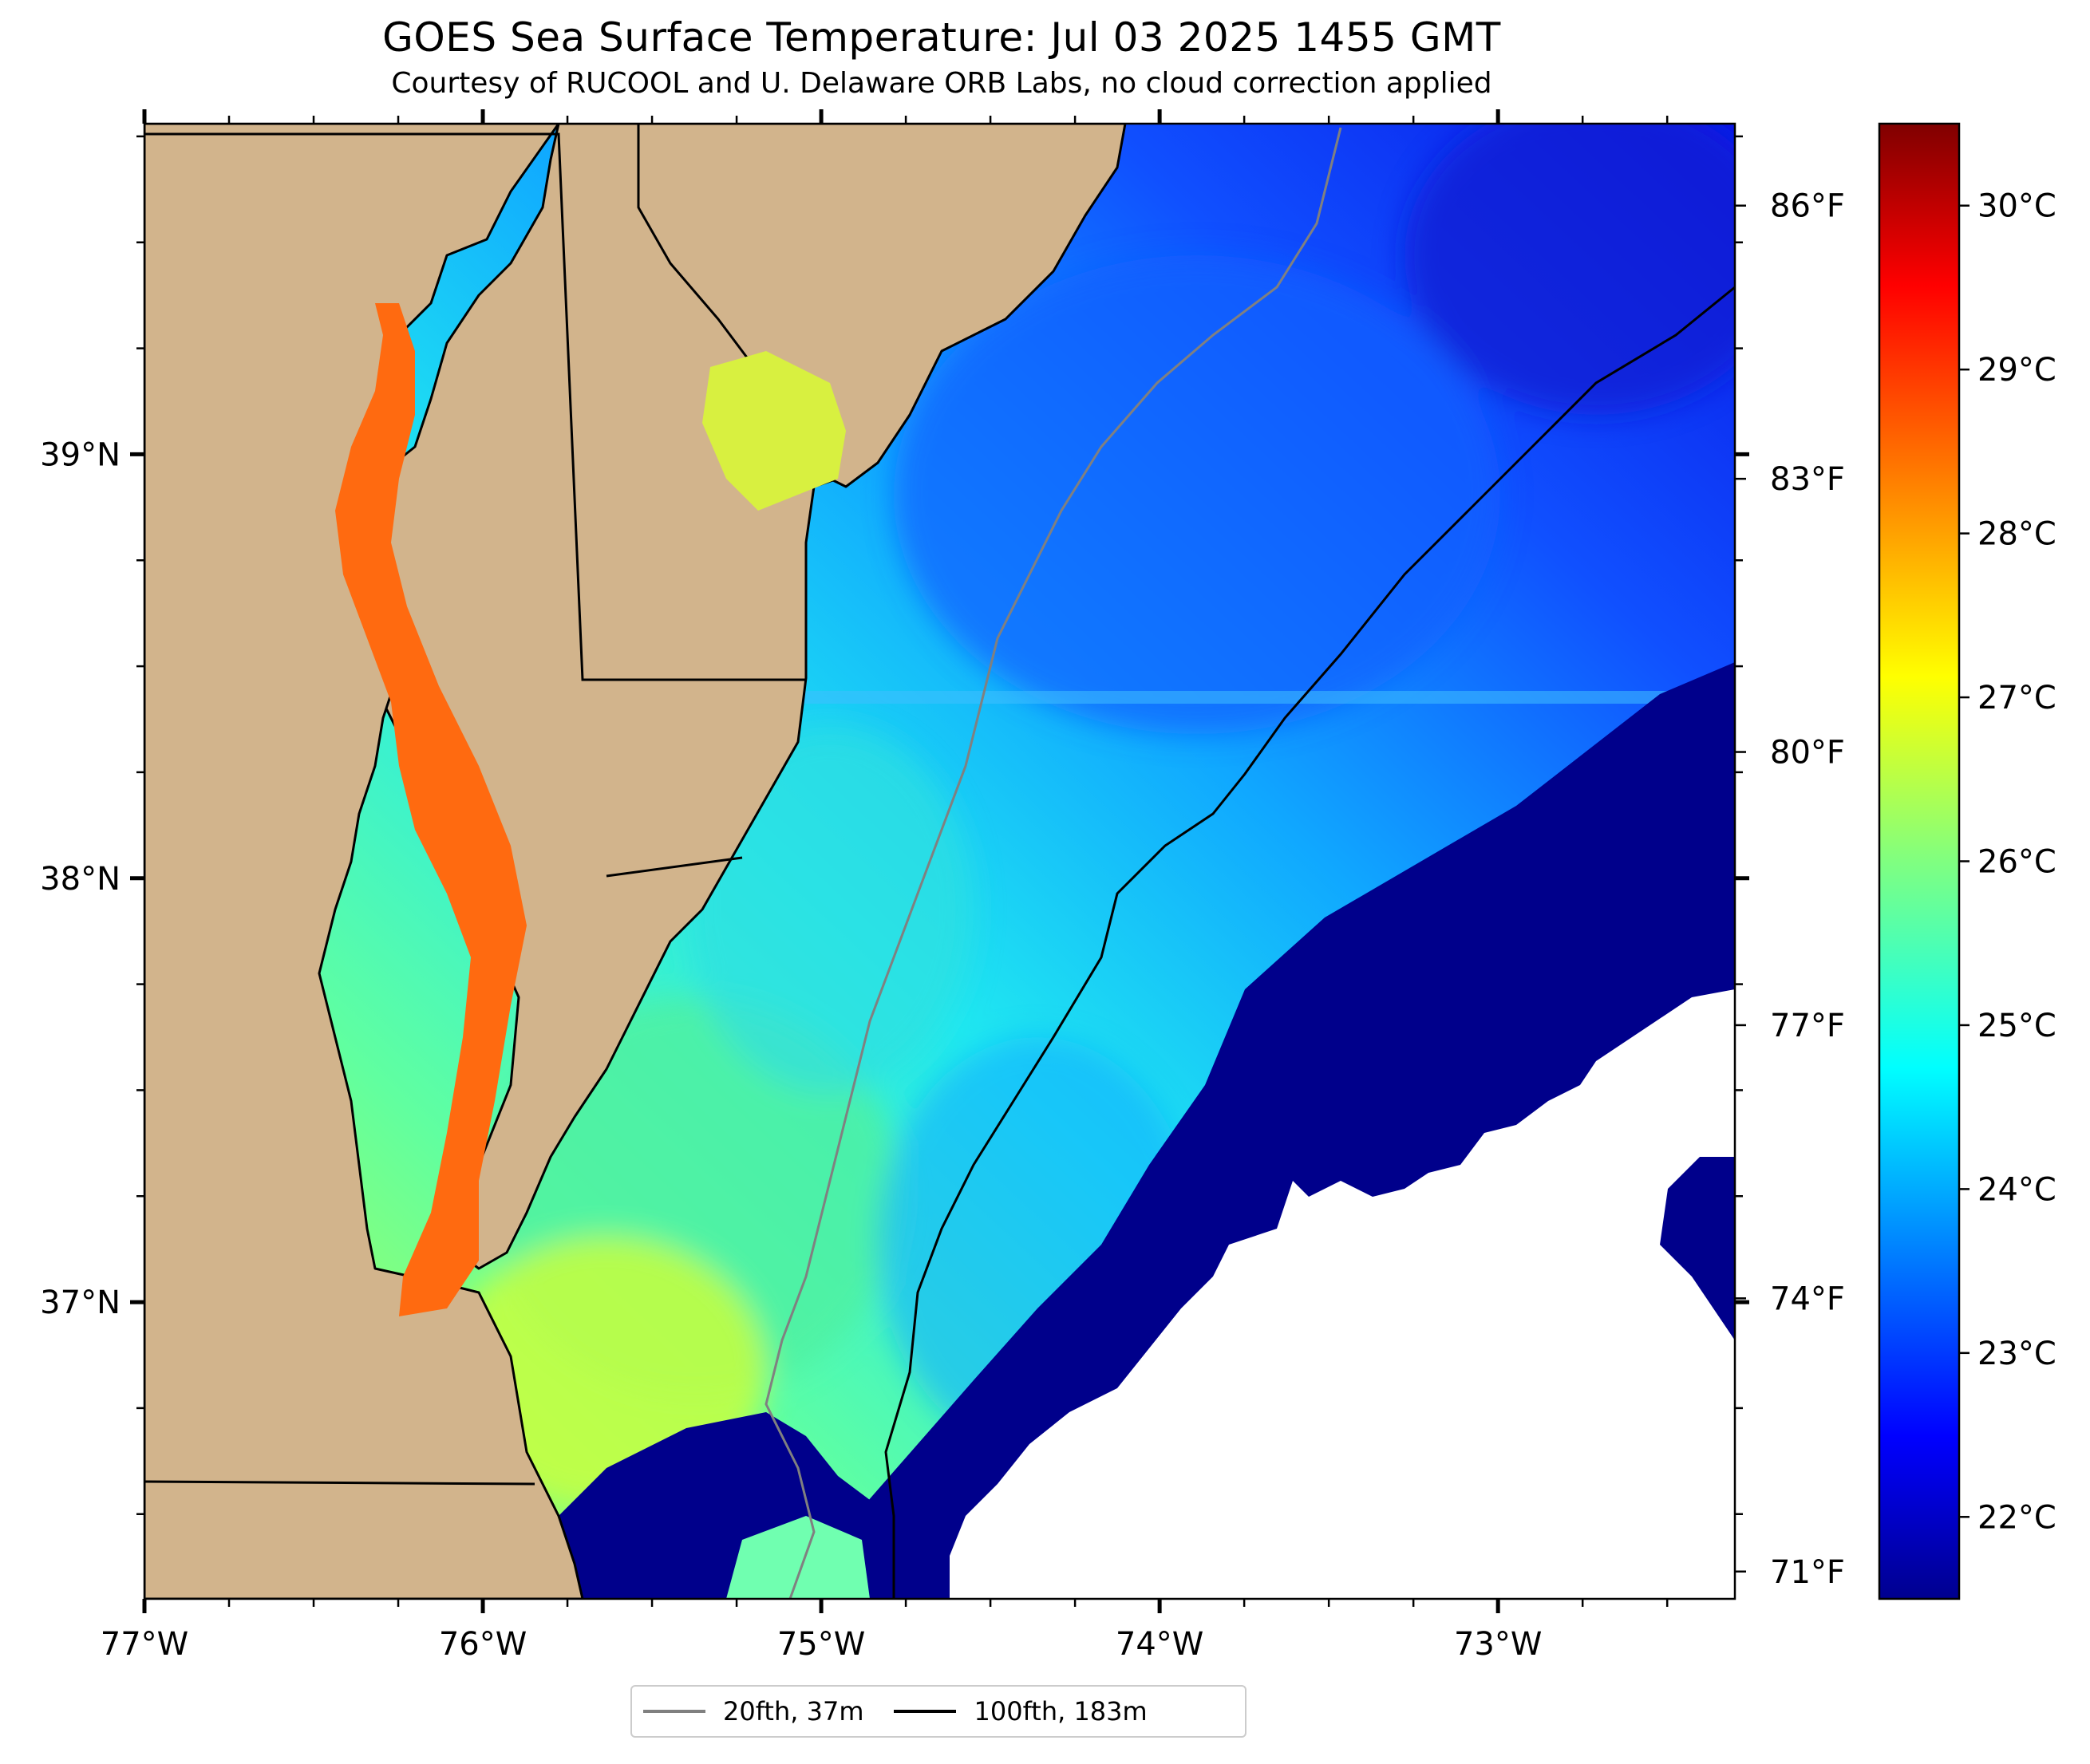  What do you see at coordinates (1807, 206) in the screenshot?
I see `fahrenheit-tick-label: 86°F` at bounding box center [1807, 206].